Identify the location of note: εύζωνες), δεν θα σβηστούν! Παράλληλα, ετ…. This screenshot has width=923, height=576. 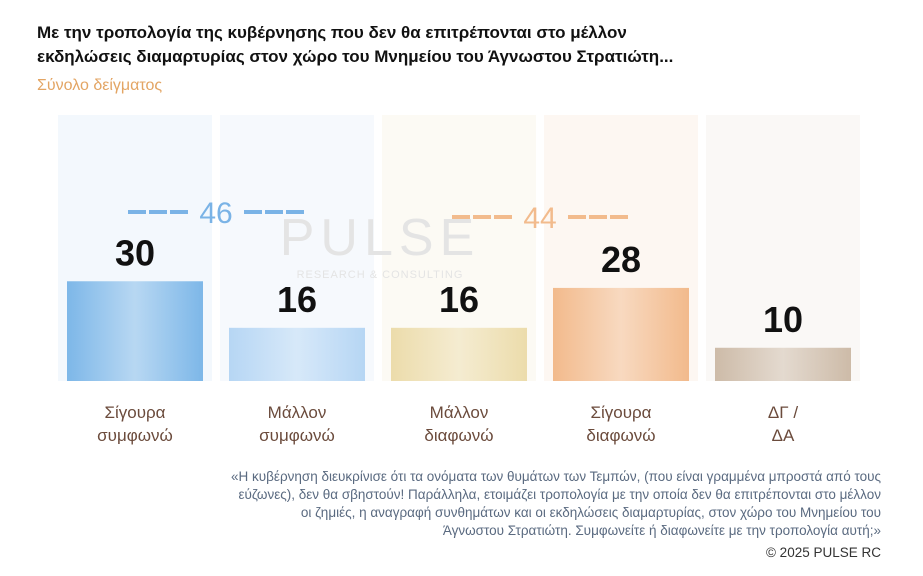
(559, 494).